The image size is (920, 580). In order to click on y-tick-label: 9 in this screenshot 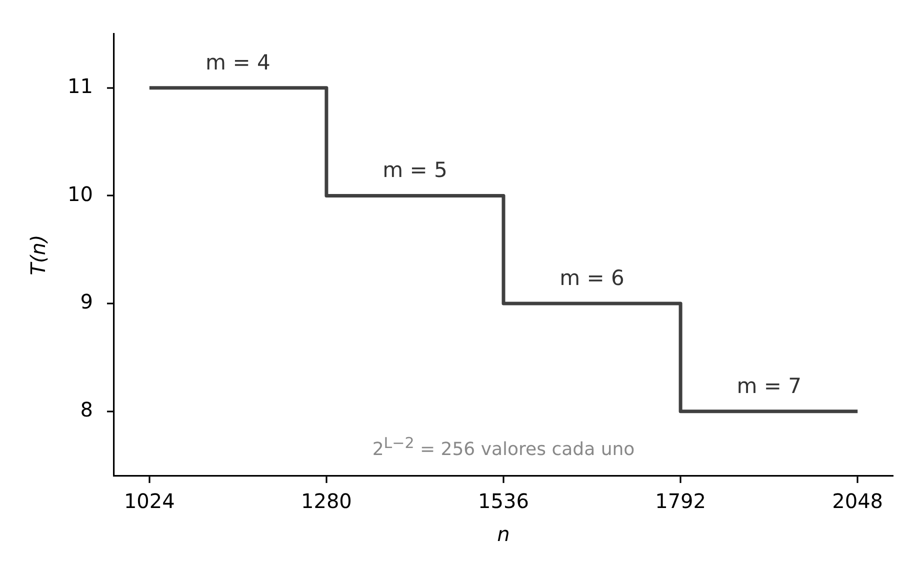, I will do `click(86, 302)`.